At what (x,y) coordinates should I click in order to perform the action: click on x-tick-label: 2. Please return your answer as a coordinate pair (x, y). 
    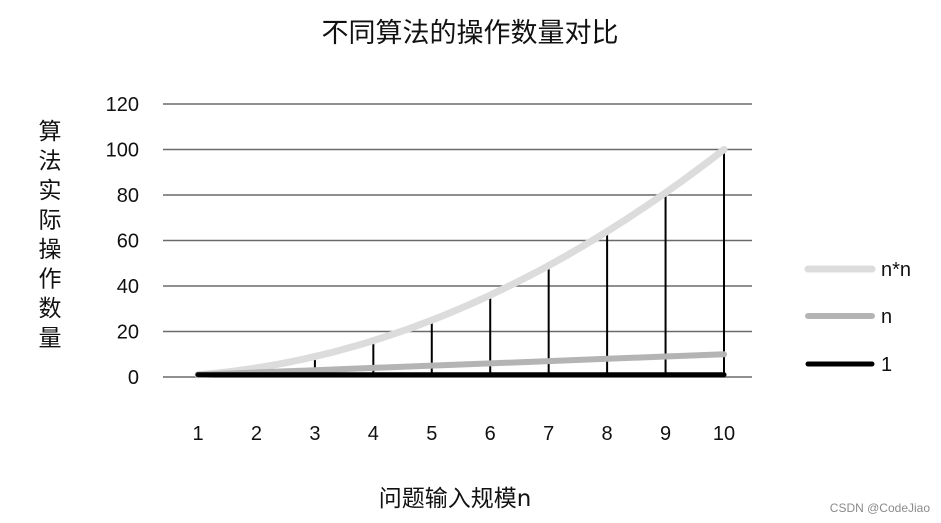
    Looking at the image, I should click on (256, 434).